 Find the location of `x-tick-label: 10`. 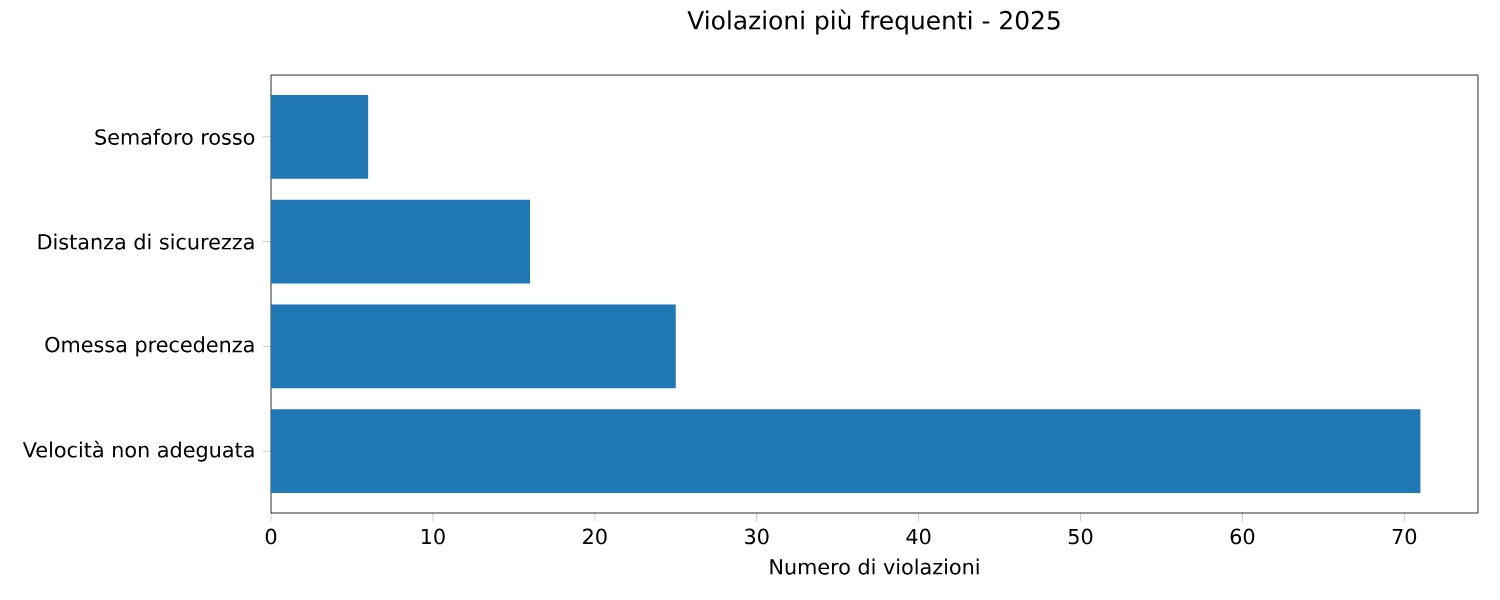

x-tick-label: 10 is located at coordinates (433, 536).